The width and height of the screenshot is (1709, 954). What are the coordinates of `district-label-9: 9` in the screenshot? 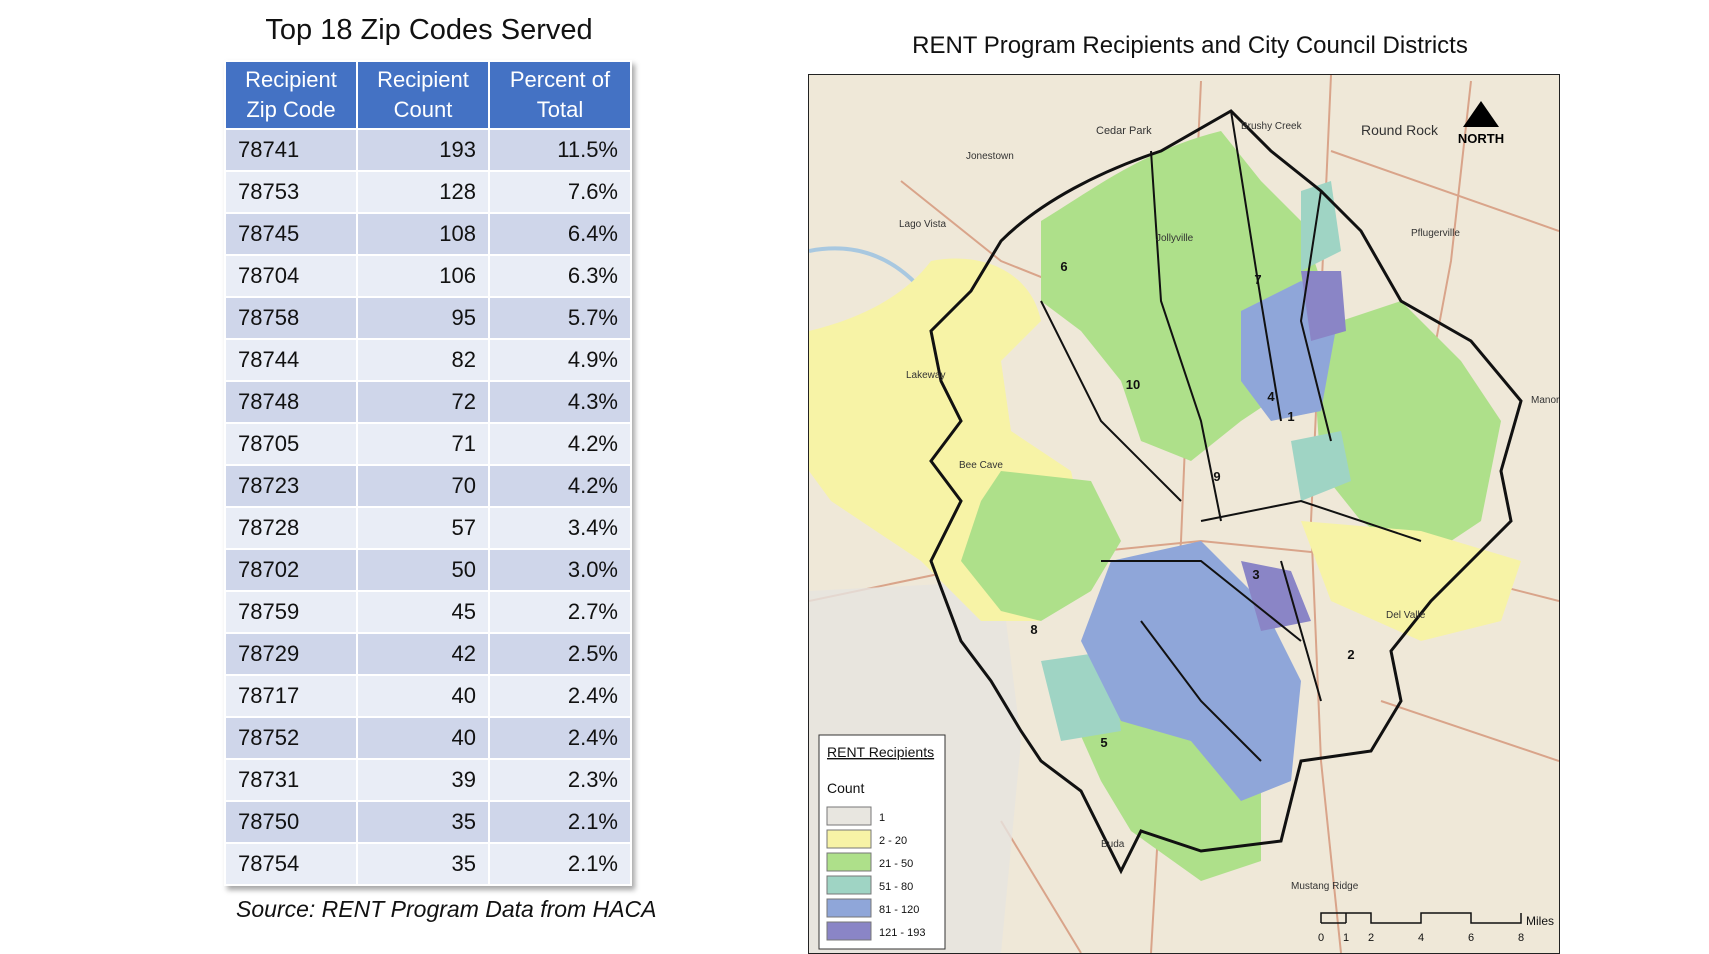 It's located at (1216, 476).